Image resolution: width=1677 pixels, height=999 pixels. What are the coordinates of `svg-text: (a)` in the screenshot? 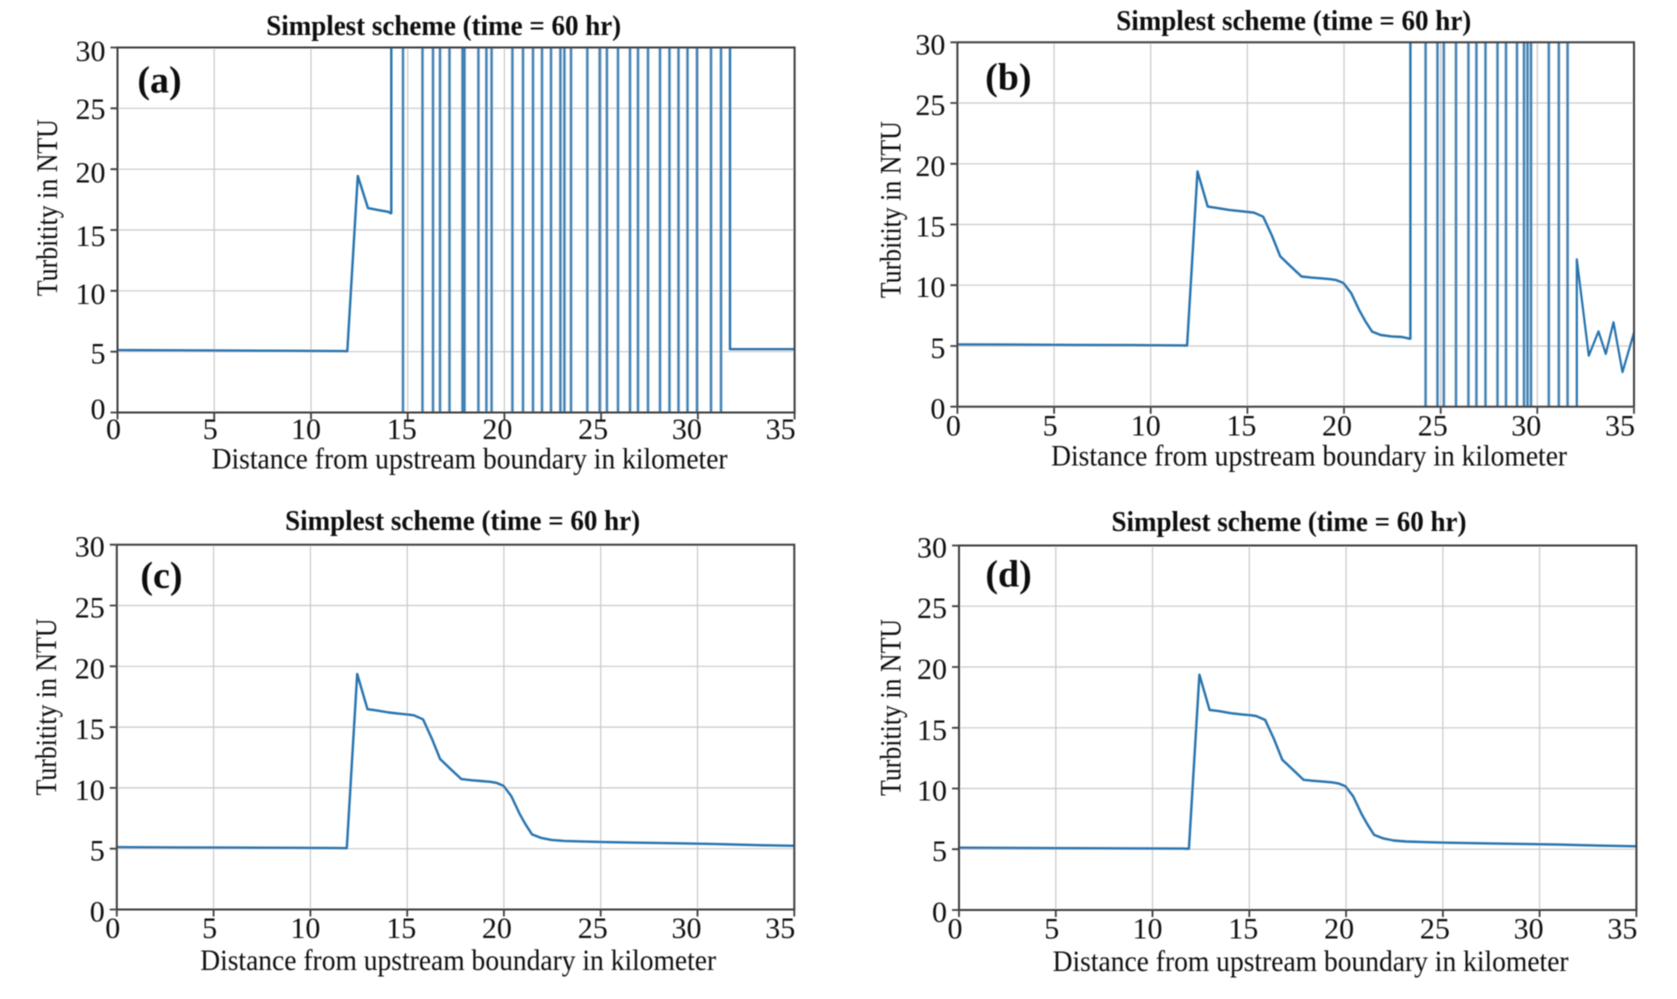 It's located at (159, 81).